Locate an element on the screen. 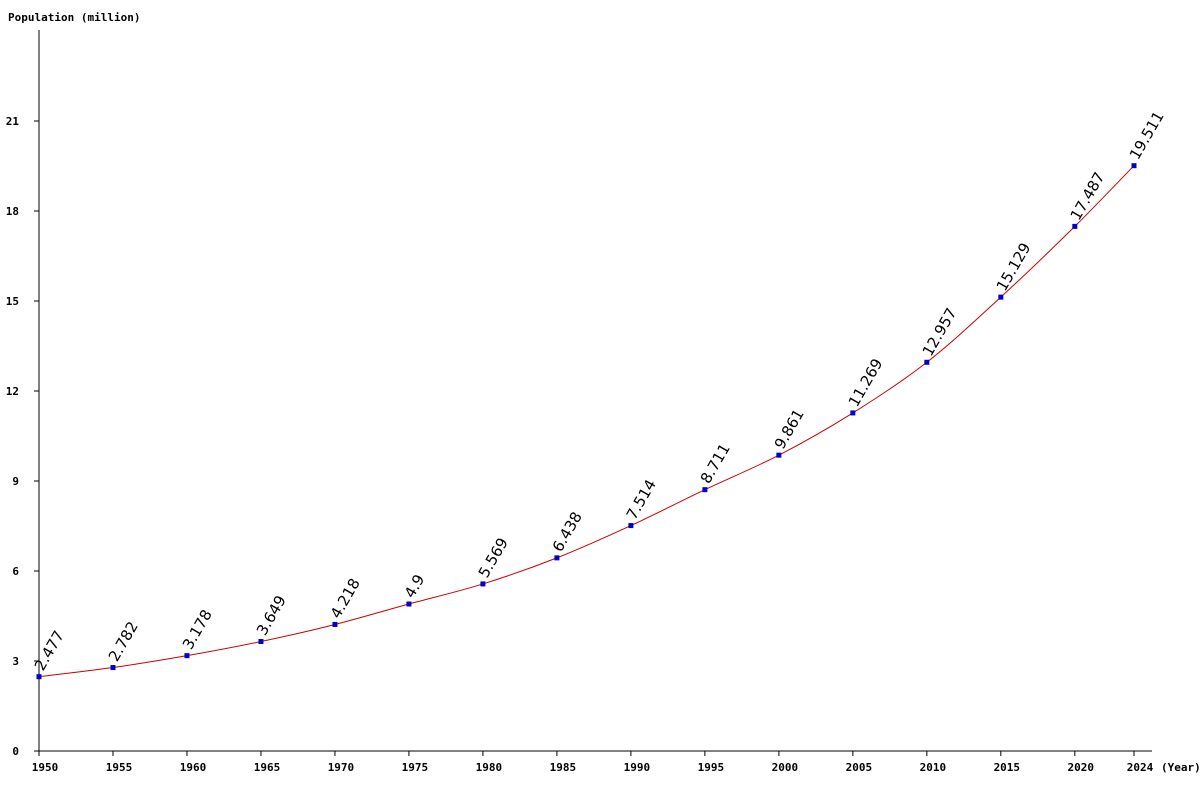 Image resolution: width=1200 pixels, height=800 pixels. x-tick-label: 2010 is located at coordinates (933, 767).